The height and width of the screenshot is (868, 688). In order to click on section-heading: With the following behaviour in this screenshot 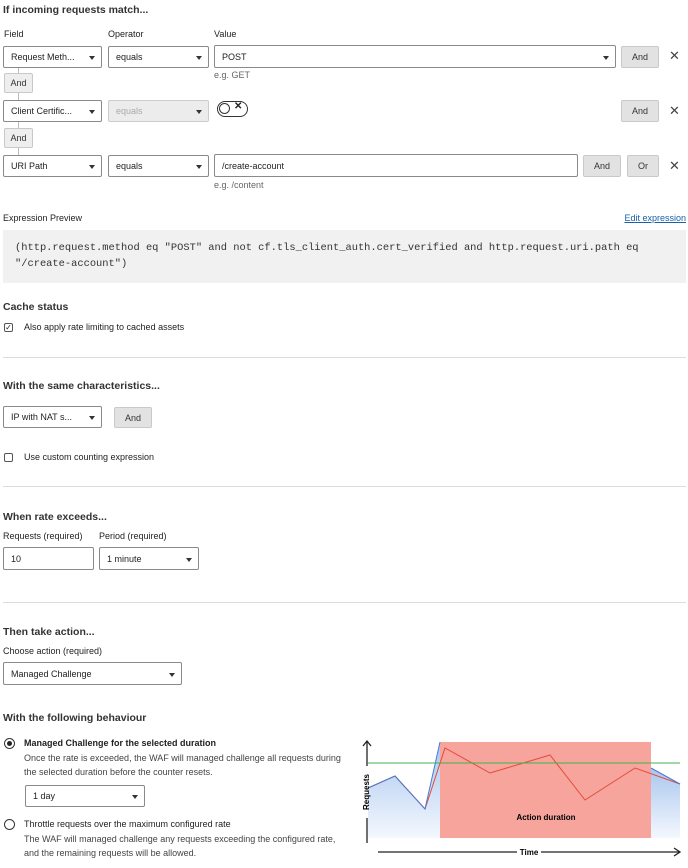, I will do `click(75, 718)`.